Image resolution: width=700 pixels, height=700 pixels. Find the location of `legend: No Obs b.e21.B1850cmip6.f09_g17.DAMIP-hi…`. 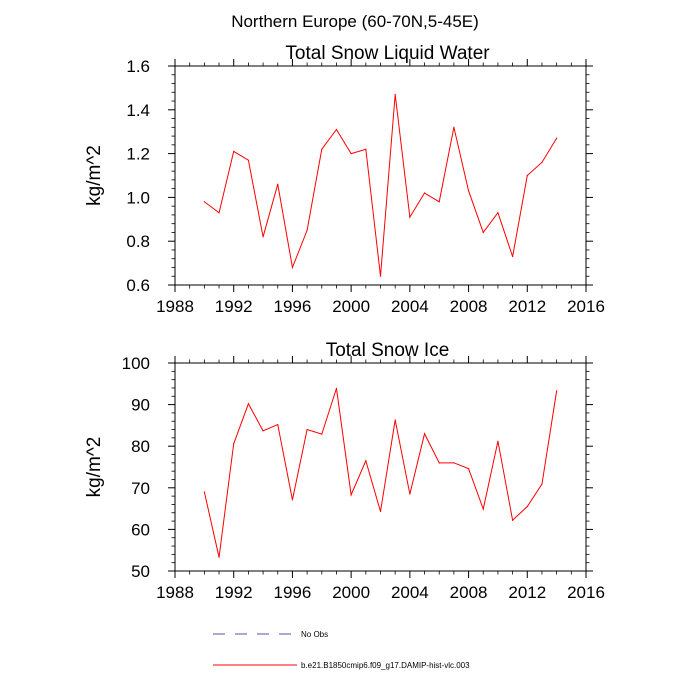

legend: No Obs b.e21.B1850cmip6.f09_g17.DAMIP-hi… is located at coordinates (341, 650).